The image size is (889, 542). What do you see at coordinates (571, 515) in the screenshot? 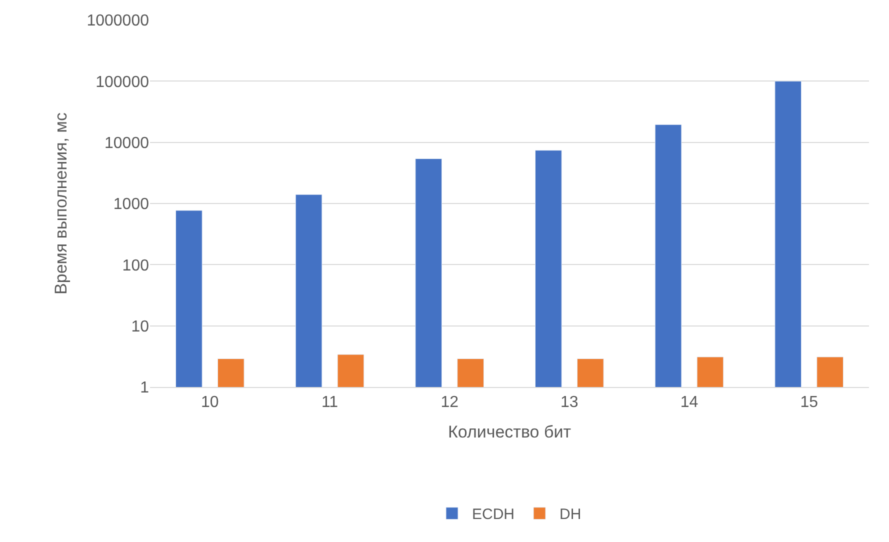
I see `legend-label: DH` at bounding box center [571, 515].